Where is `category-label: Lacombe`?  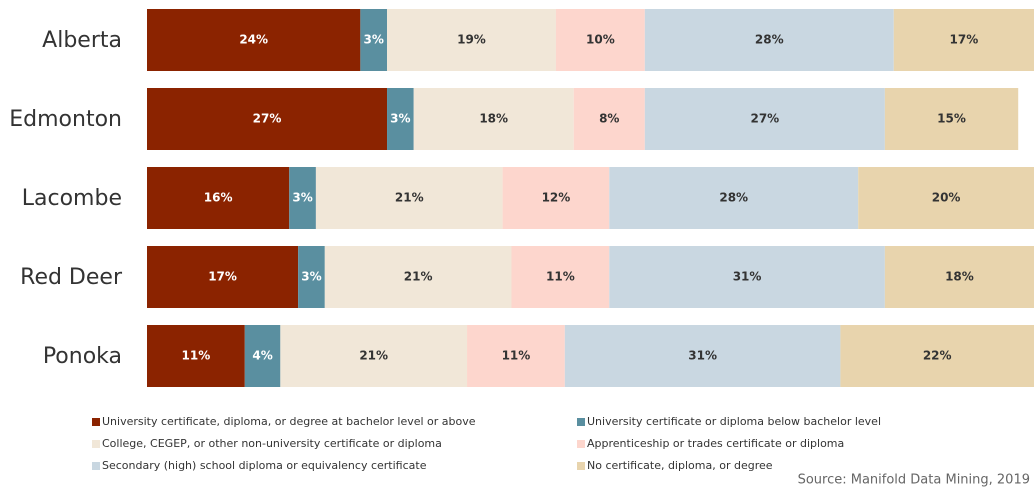 category-label: Lacombe is located at coordinates (72, 198).